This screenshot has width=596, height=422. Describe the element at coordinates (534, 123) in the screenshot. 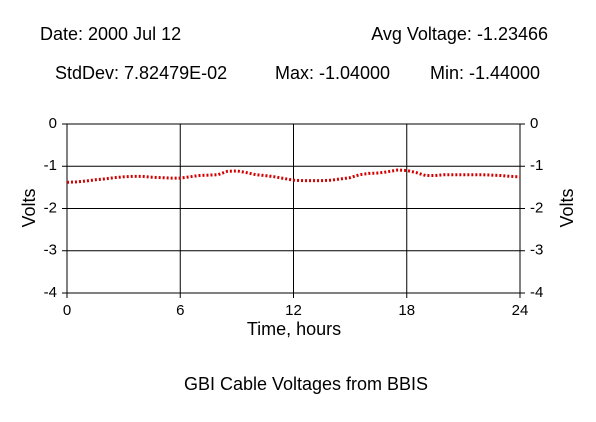

I see `y2-tick-label: 0` at that location.